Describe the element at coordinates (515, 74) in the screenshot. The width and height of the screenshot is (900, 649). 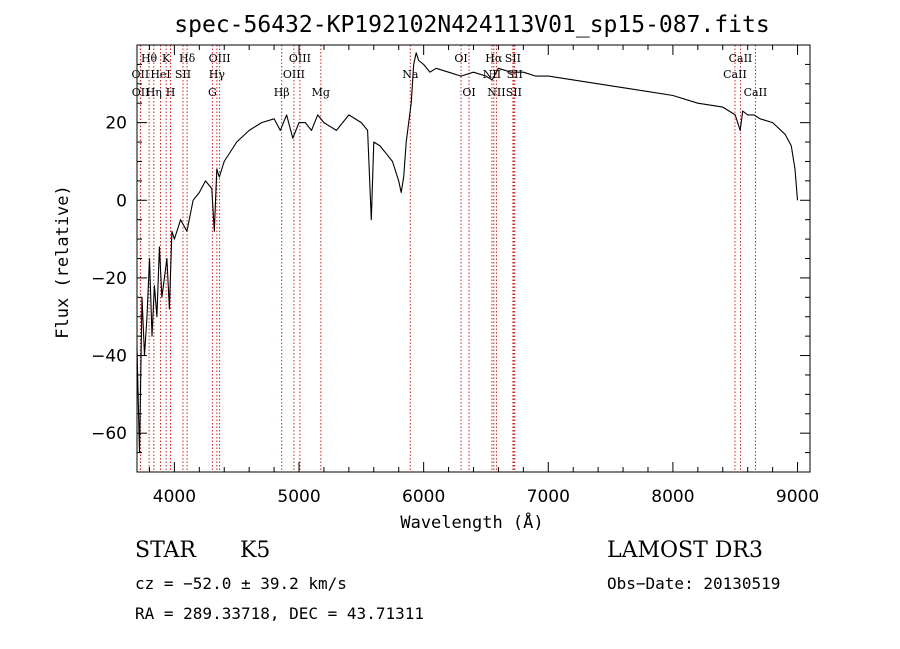
I see `line-label-23: SII` at that location.